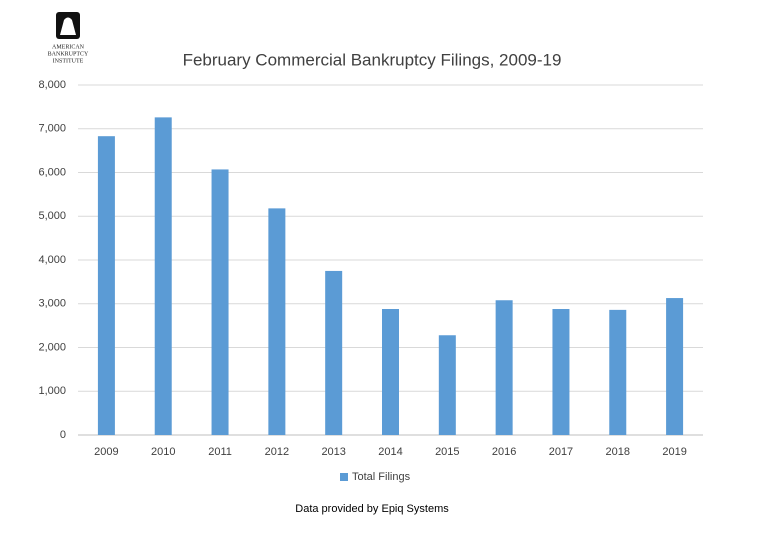  What do you see at coordinates (52, 216) in the screenshot?
I see `y-tick-label: 5,000` at bounding box center [52, 216].